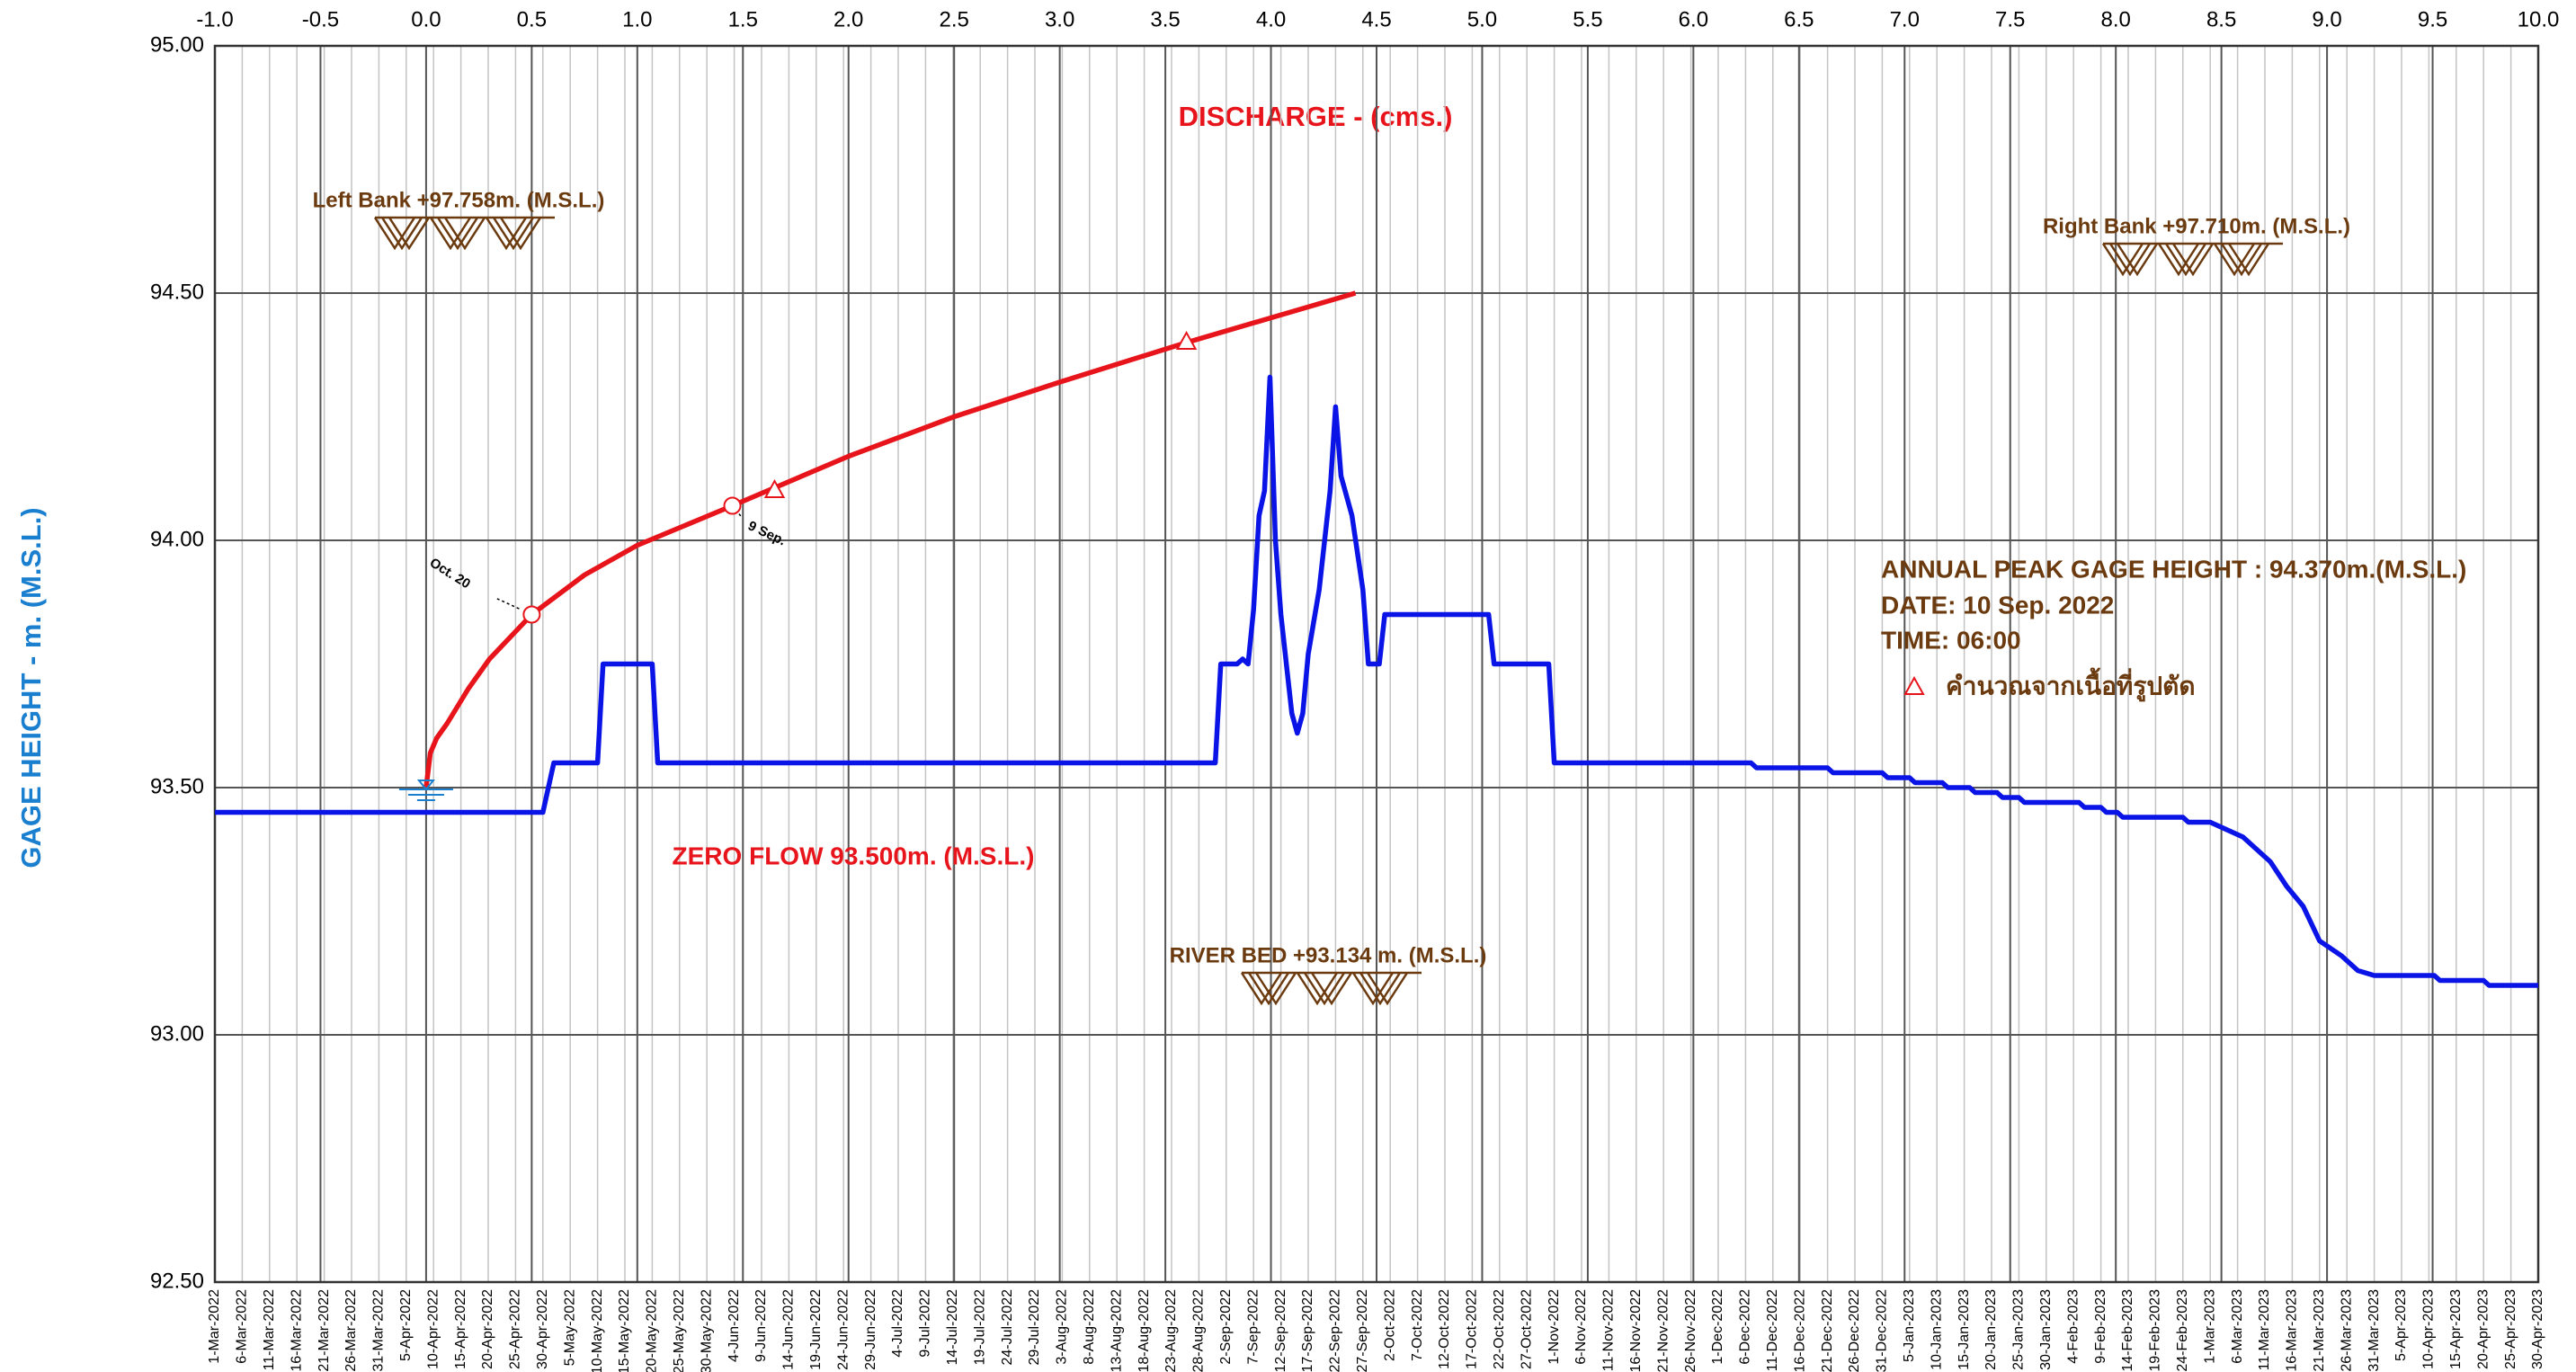 This screenshot has width=2576, height=1372. Describe the element at coordinates (270, 1330) in the screenshot. I see `x2-tick-label: 11-Mar-2022` at that location.